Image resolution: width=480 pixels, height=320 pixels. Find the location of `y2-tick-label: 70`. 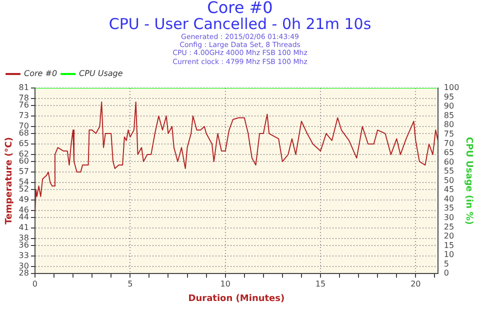

y2-tick-label: 70 is located at coordinates (449, 143).